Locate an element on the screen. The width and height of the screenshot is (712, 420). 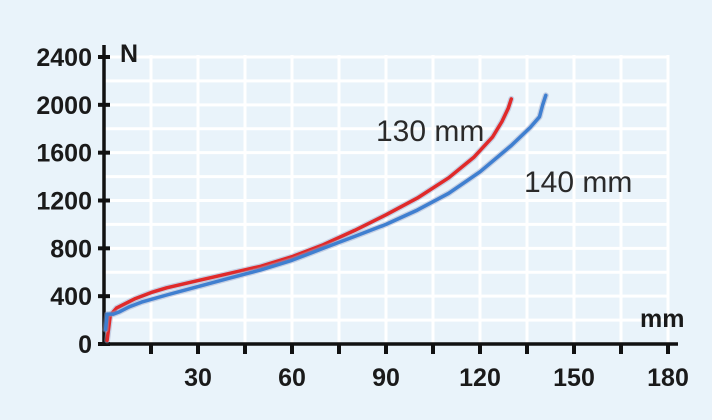
x-tick-label-30: 30 is located at coordinates (198, 378).